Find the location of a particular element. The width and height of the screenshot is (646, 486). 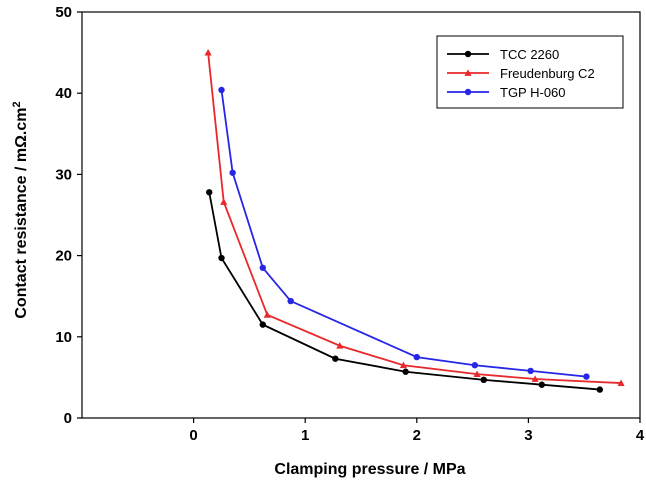

x-tick-label: 0 is located at coordinates (193, 435).